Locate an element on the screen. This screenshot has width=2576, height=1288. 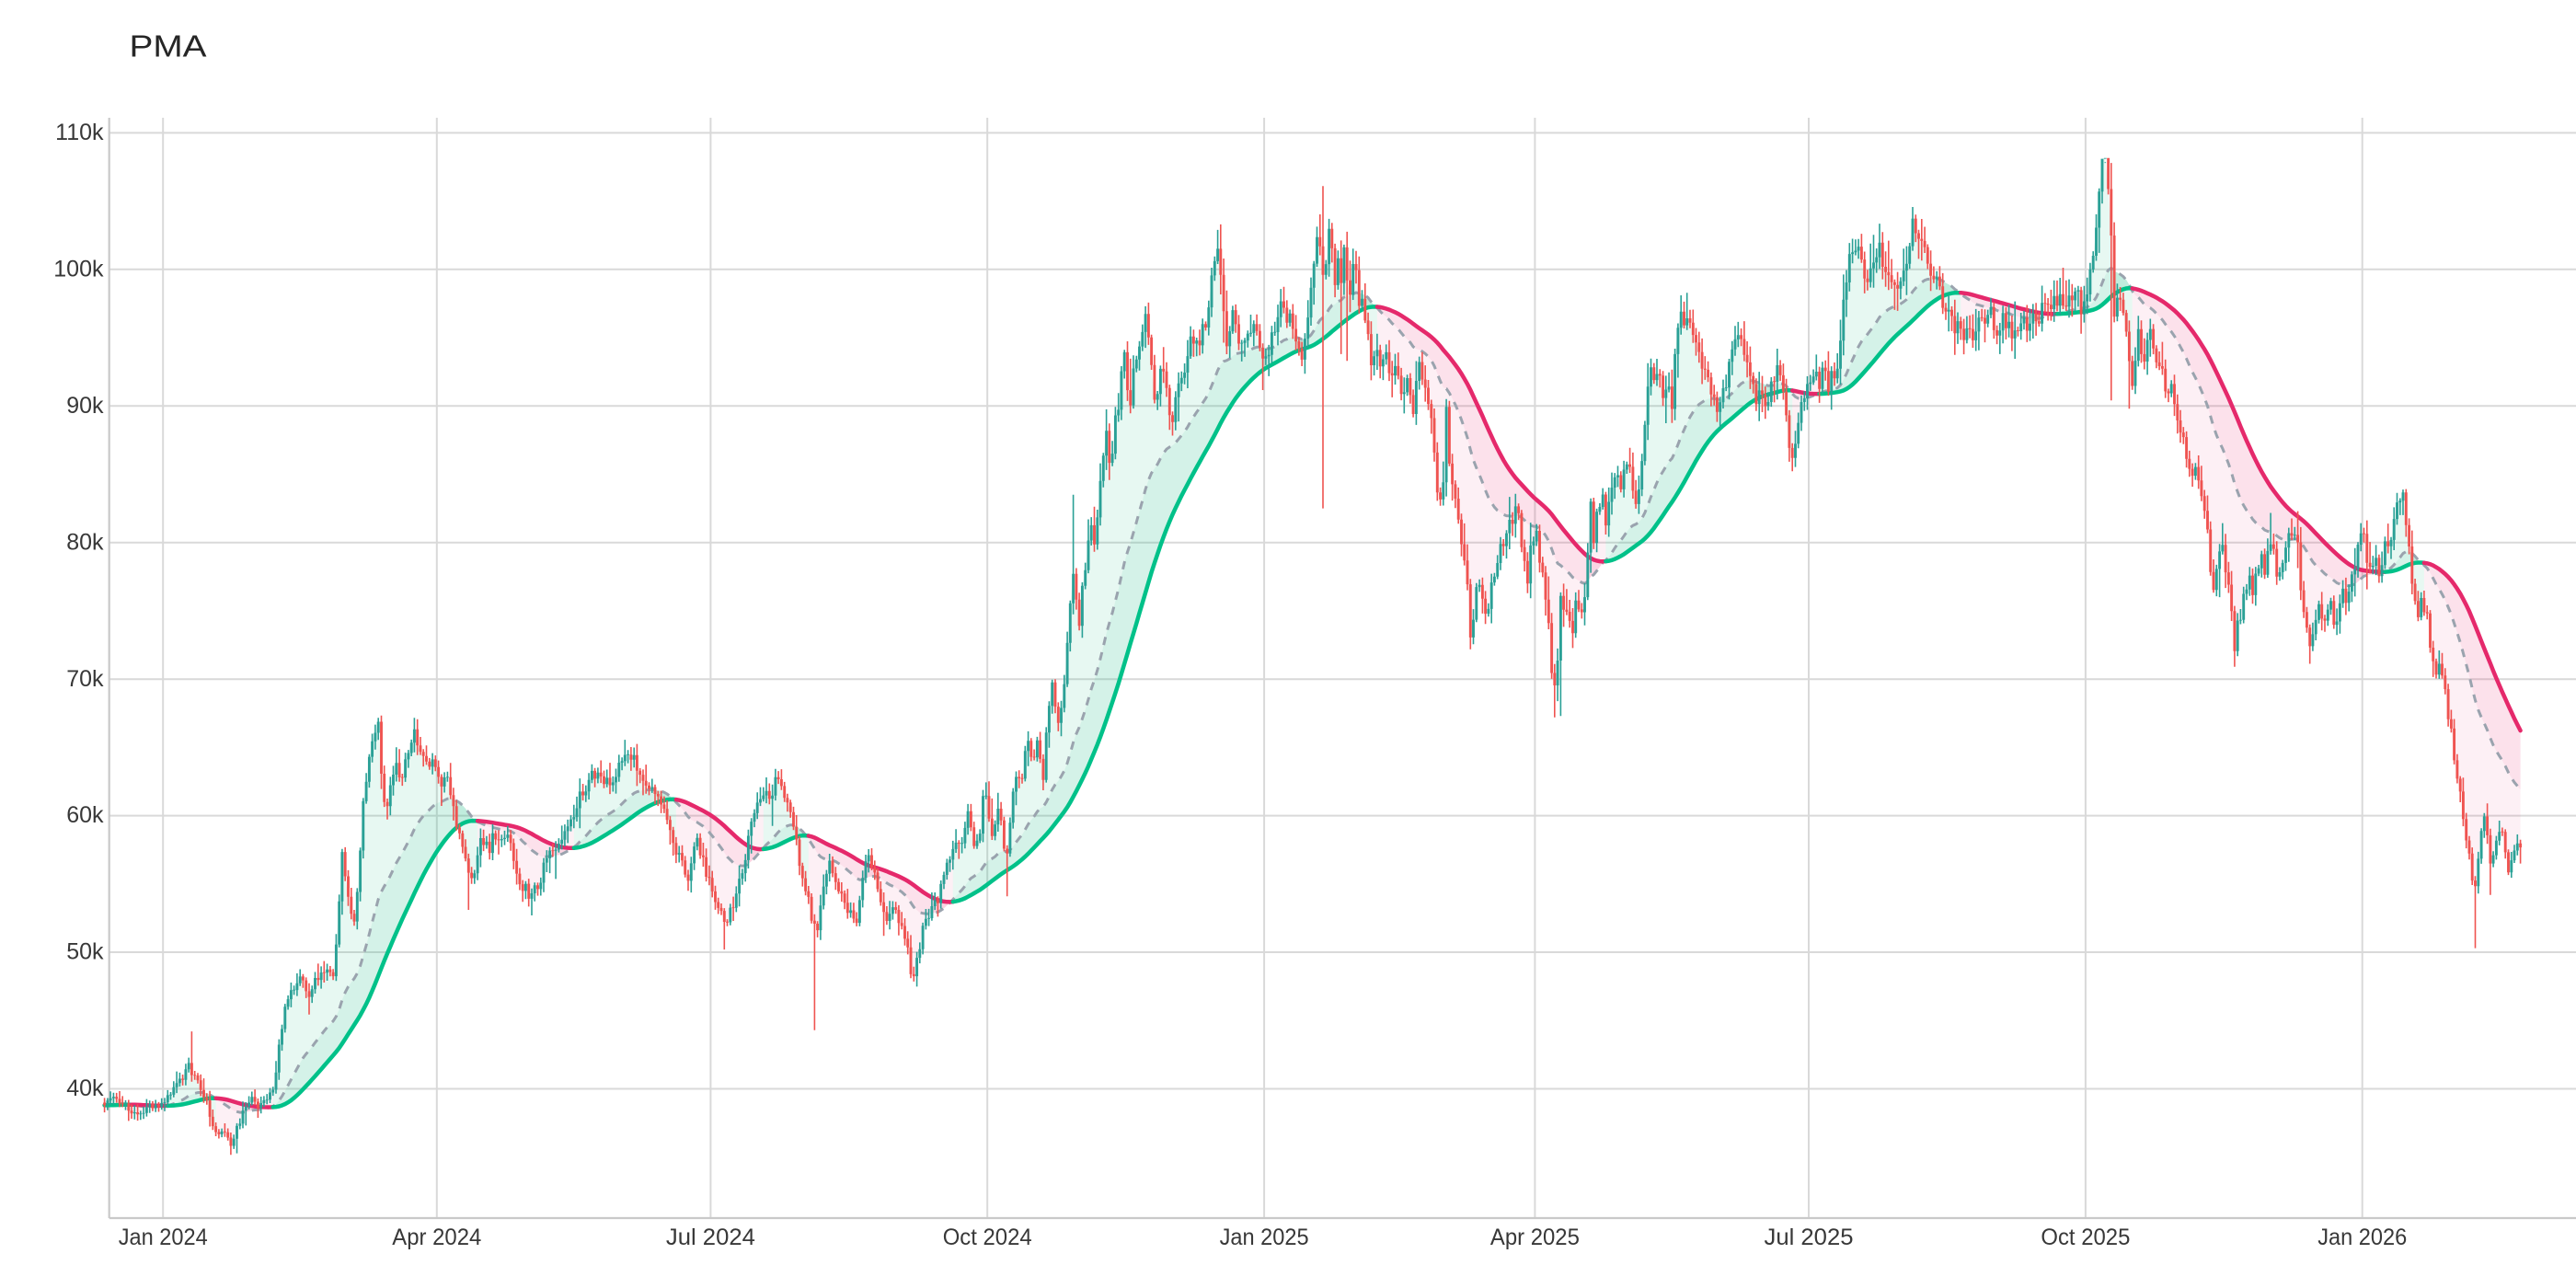
svg-text: 100k is located at coordinates (78, 269).